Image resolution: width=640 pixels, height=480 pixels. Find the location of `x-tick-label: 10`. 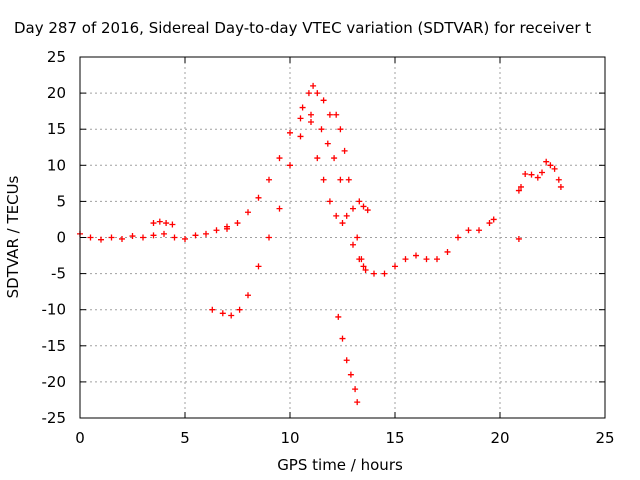

x-tick-label: 10 is located at coordinates (289, 438).